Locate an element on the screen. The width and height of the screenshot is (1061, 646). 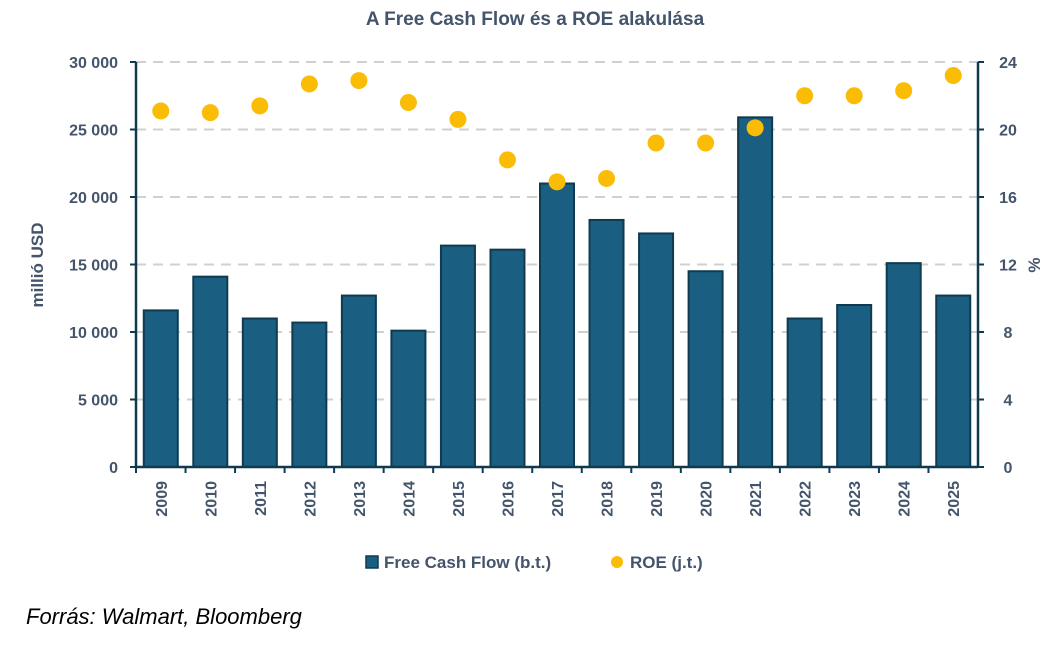
y-tick-label: 20 000 is located at coordinates (93, 198).